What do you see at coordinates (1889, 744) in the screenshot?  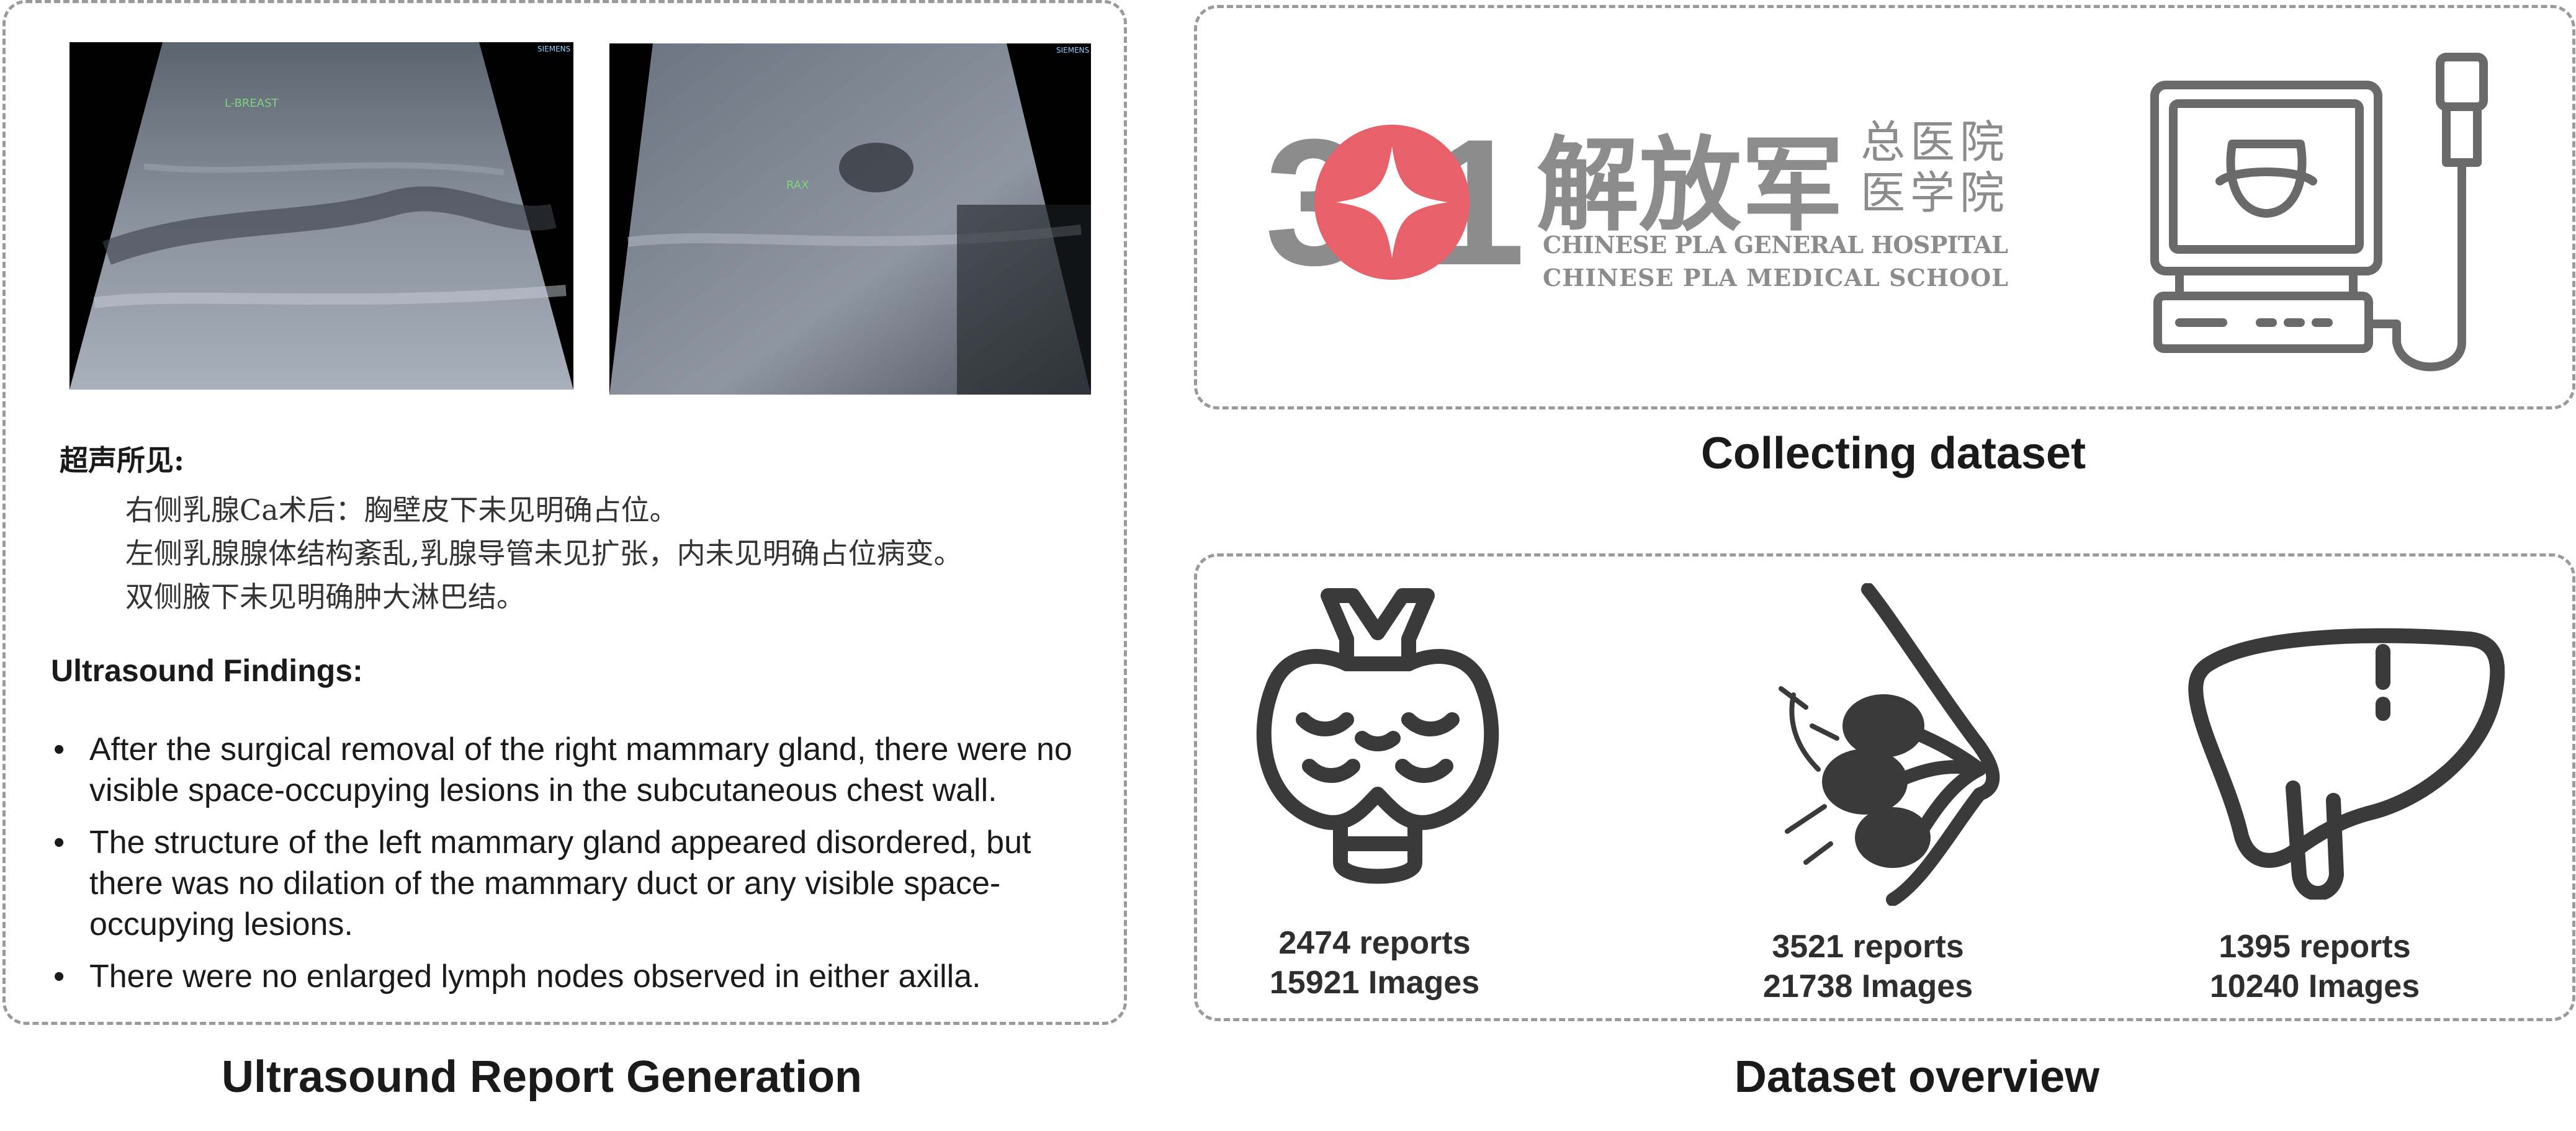 I see `breast-icon` at bounding box center [1889, 744].